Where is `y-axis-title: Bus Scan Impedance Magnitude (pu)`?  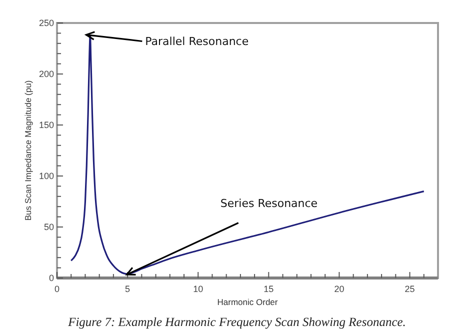
y-axis-title: Bus Scan Impedance Magnitude (pu) is located at coordinates (28, 150).